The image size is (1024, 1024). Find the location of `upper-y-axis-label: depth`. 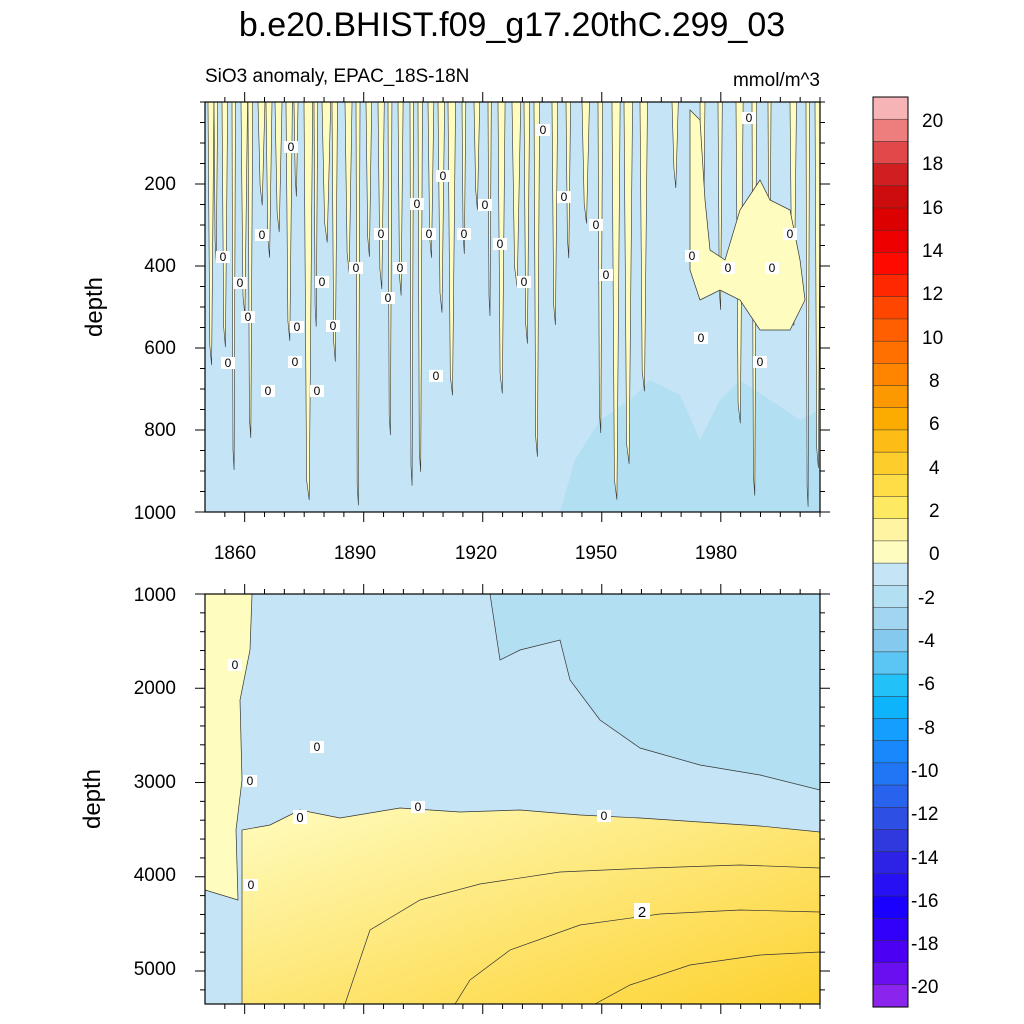

upper-y-axis-label: depth is located at coordinates (94, 307).